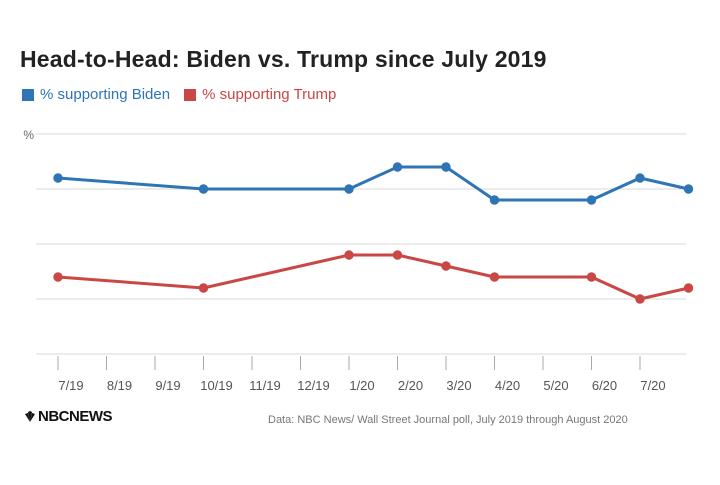 The width and height of the screenshot is (720, 485). I want to click on logo-text: NBCNEWS, so click(75, 416).